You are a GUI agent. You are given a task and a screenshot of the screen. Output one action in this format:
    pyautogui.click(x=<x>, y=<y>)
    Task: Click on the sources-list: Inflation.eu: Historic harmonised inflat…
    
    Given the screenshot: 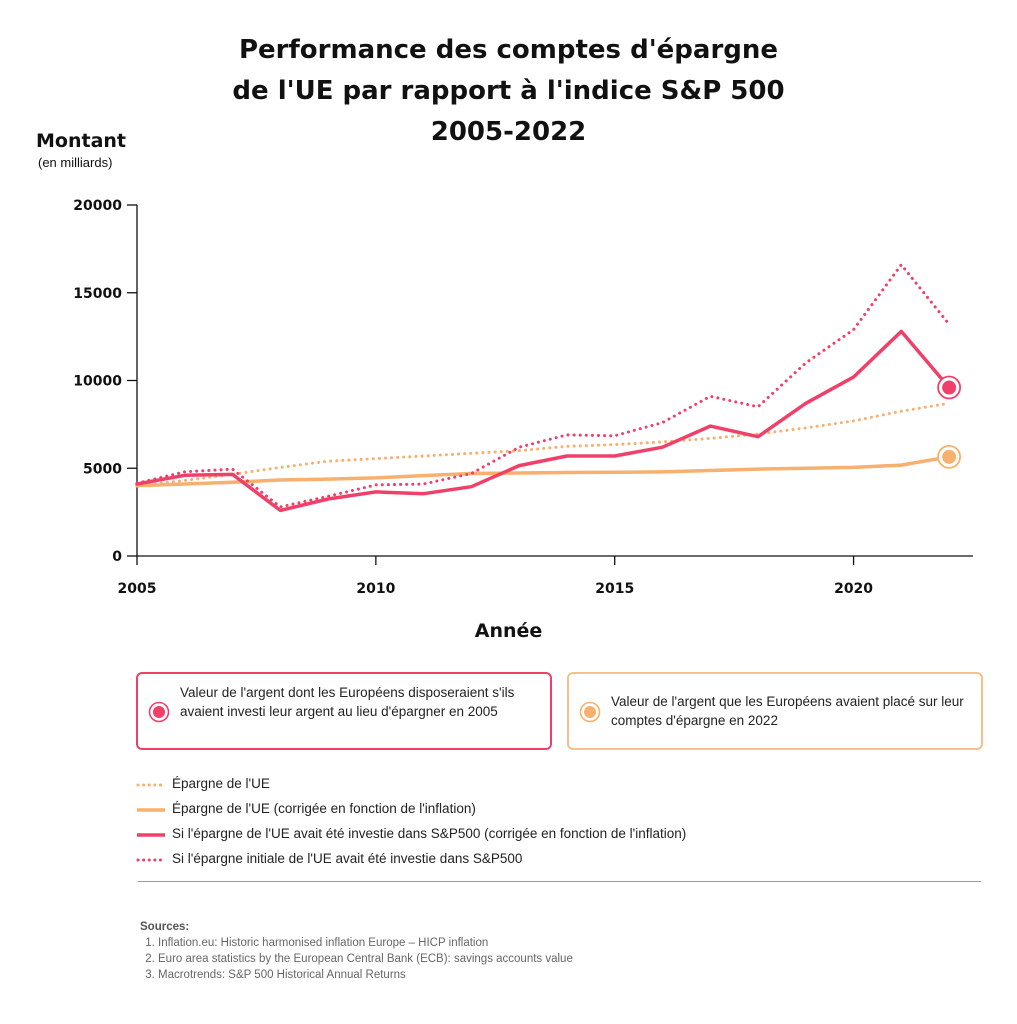 What is the action you would take?
    pyautogui.click(x=356, y=959)
    